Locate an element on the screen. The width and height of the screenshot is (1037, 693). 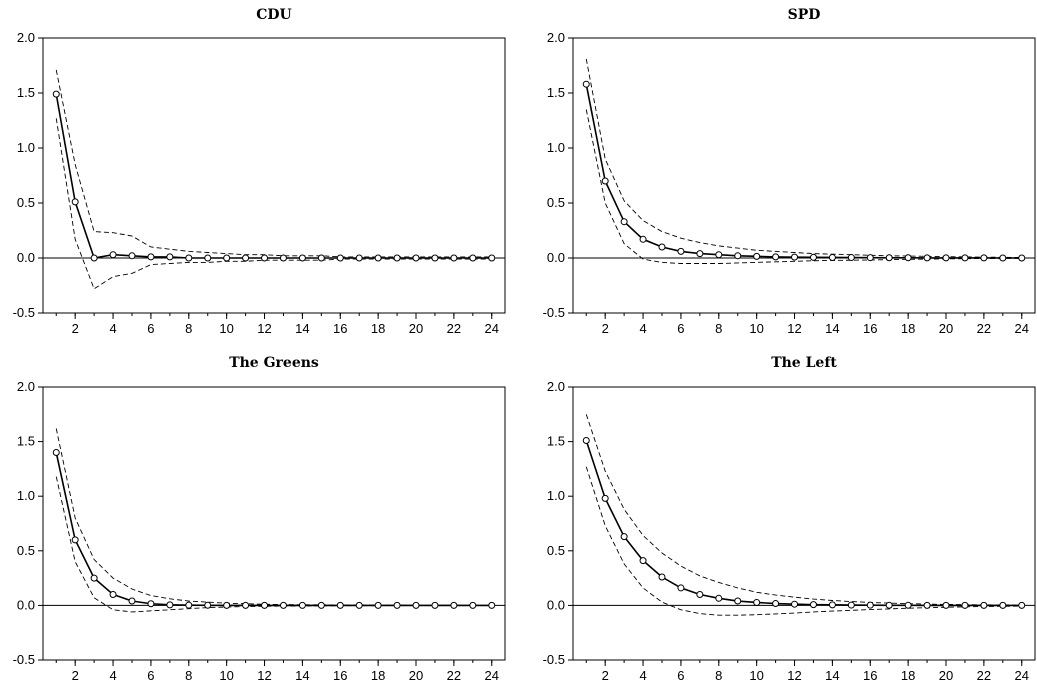
x-tick-label: 22 is located at coordinates (984, 328).